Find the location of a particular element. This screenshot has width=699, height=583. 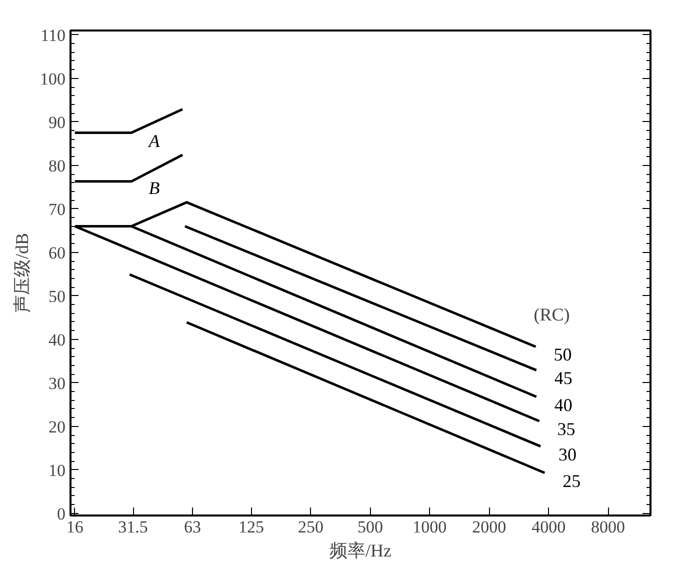

series-label: 25 is located at coordinates (571, 480).